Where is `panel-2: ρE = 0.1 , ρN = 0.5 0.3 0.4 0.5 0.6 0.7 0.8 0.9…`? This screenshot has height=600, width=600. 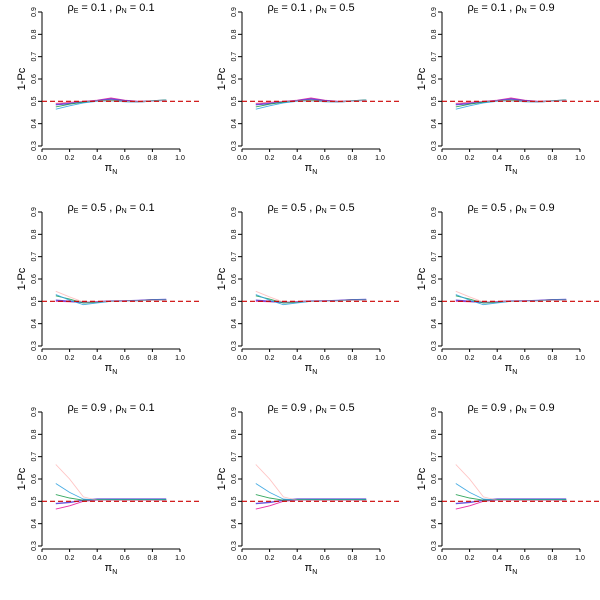
panel-2: ρE = 0.1 , ρN = 0.5 0.3 0.4 0.5 0.6 0.7 0.8 0.9… is located at coordinates (308, 89).